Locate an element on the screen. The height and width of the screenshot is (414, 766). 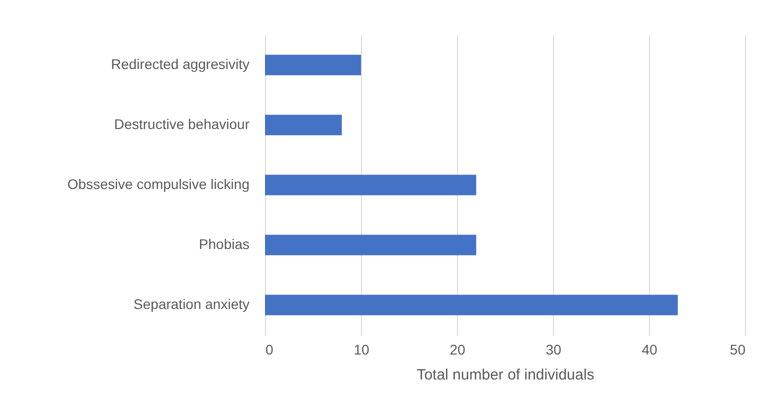
y-tick-label: Destructive behaviour is located at coordinates (182, 124).